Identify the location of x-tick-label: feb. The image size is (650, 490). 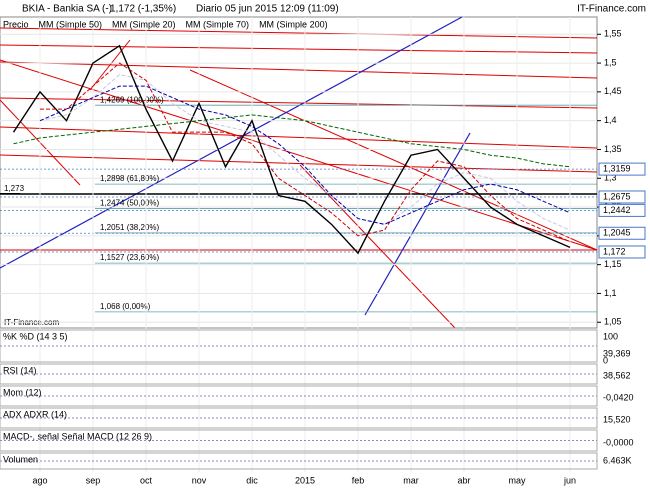
(358, 480).